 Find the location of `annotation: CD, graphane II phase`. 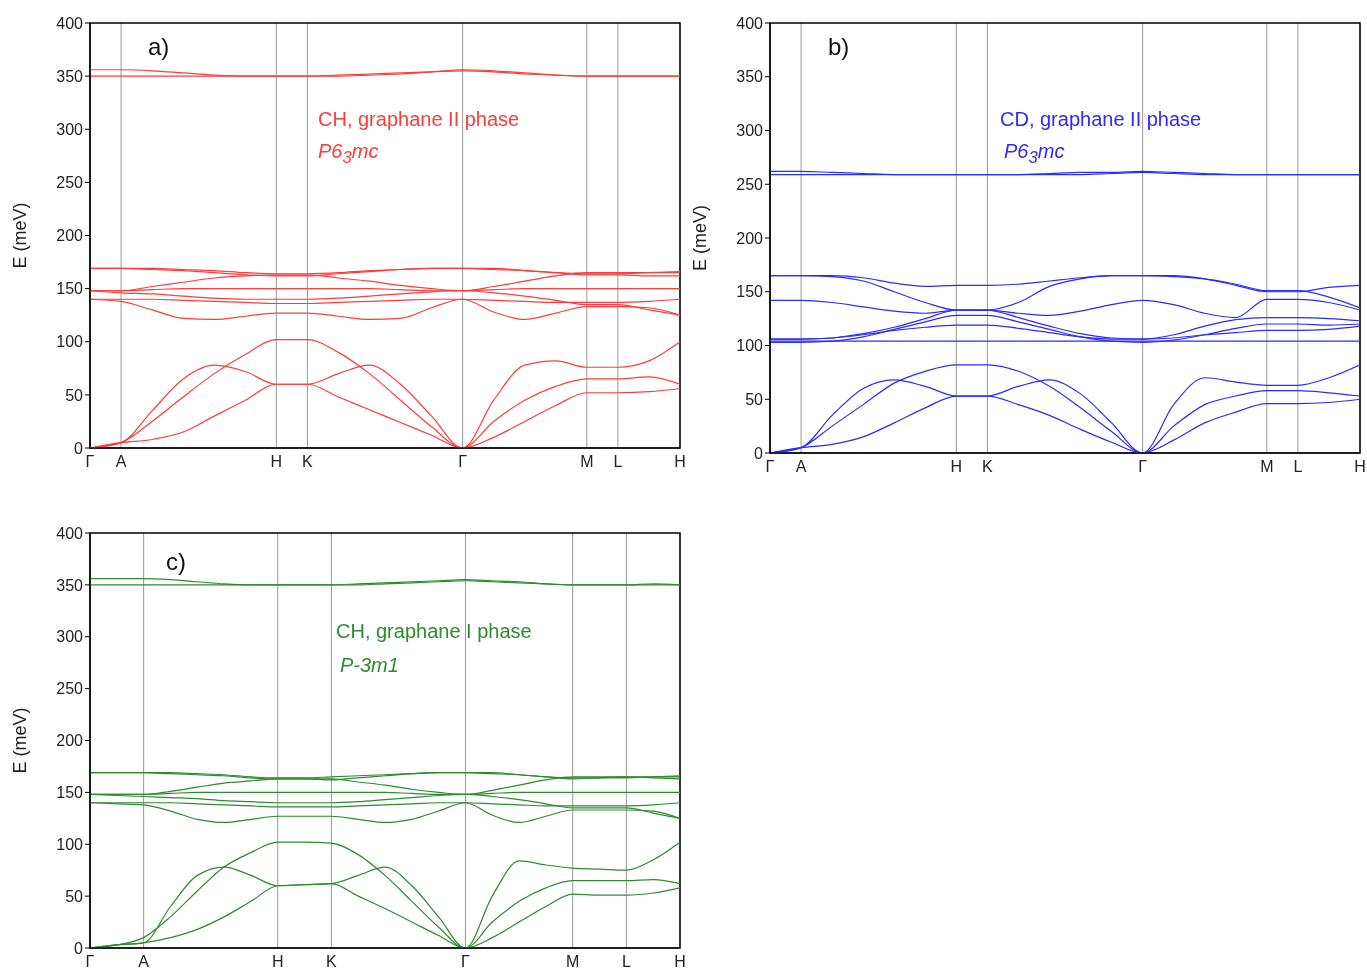

annotation: CD, graphane II phase is located at coordinates (1101, 119).